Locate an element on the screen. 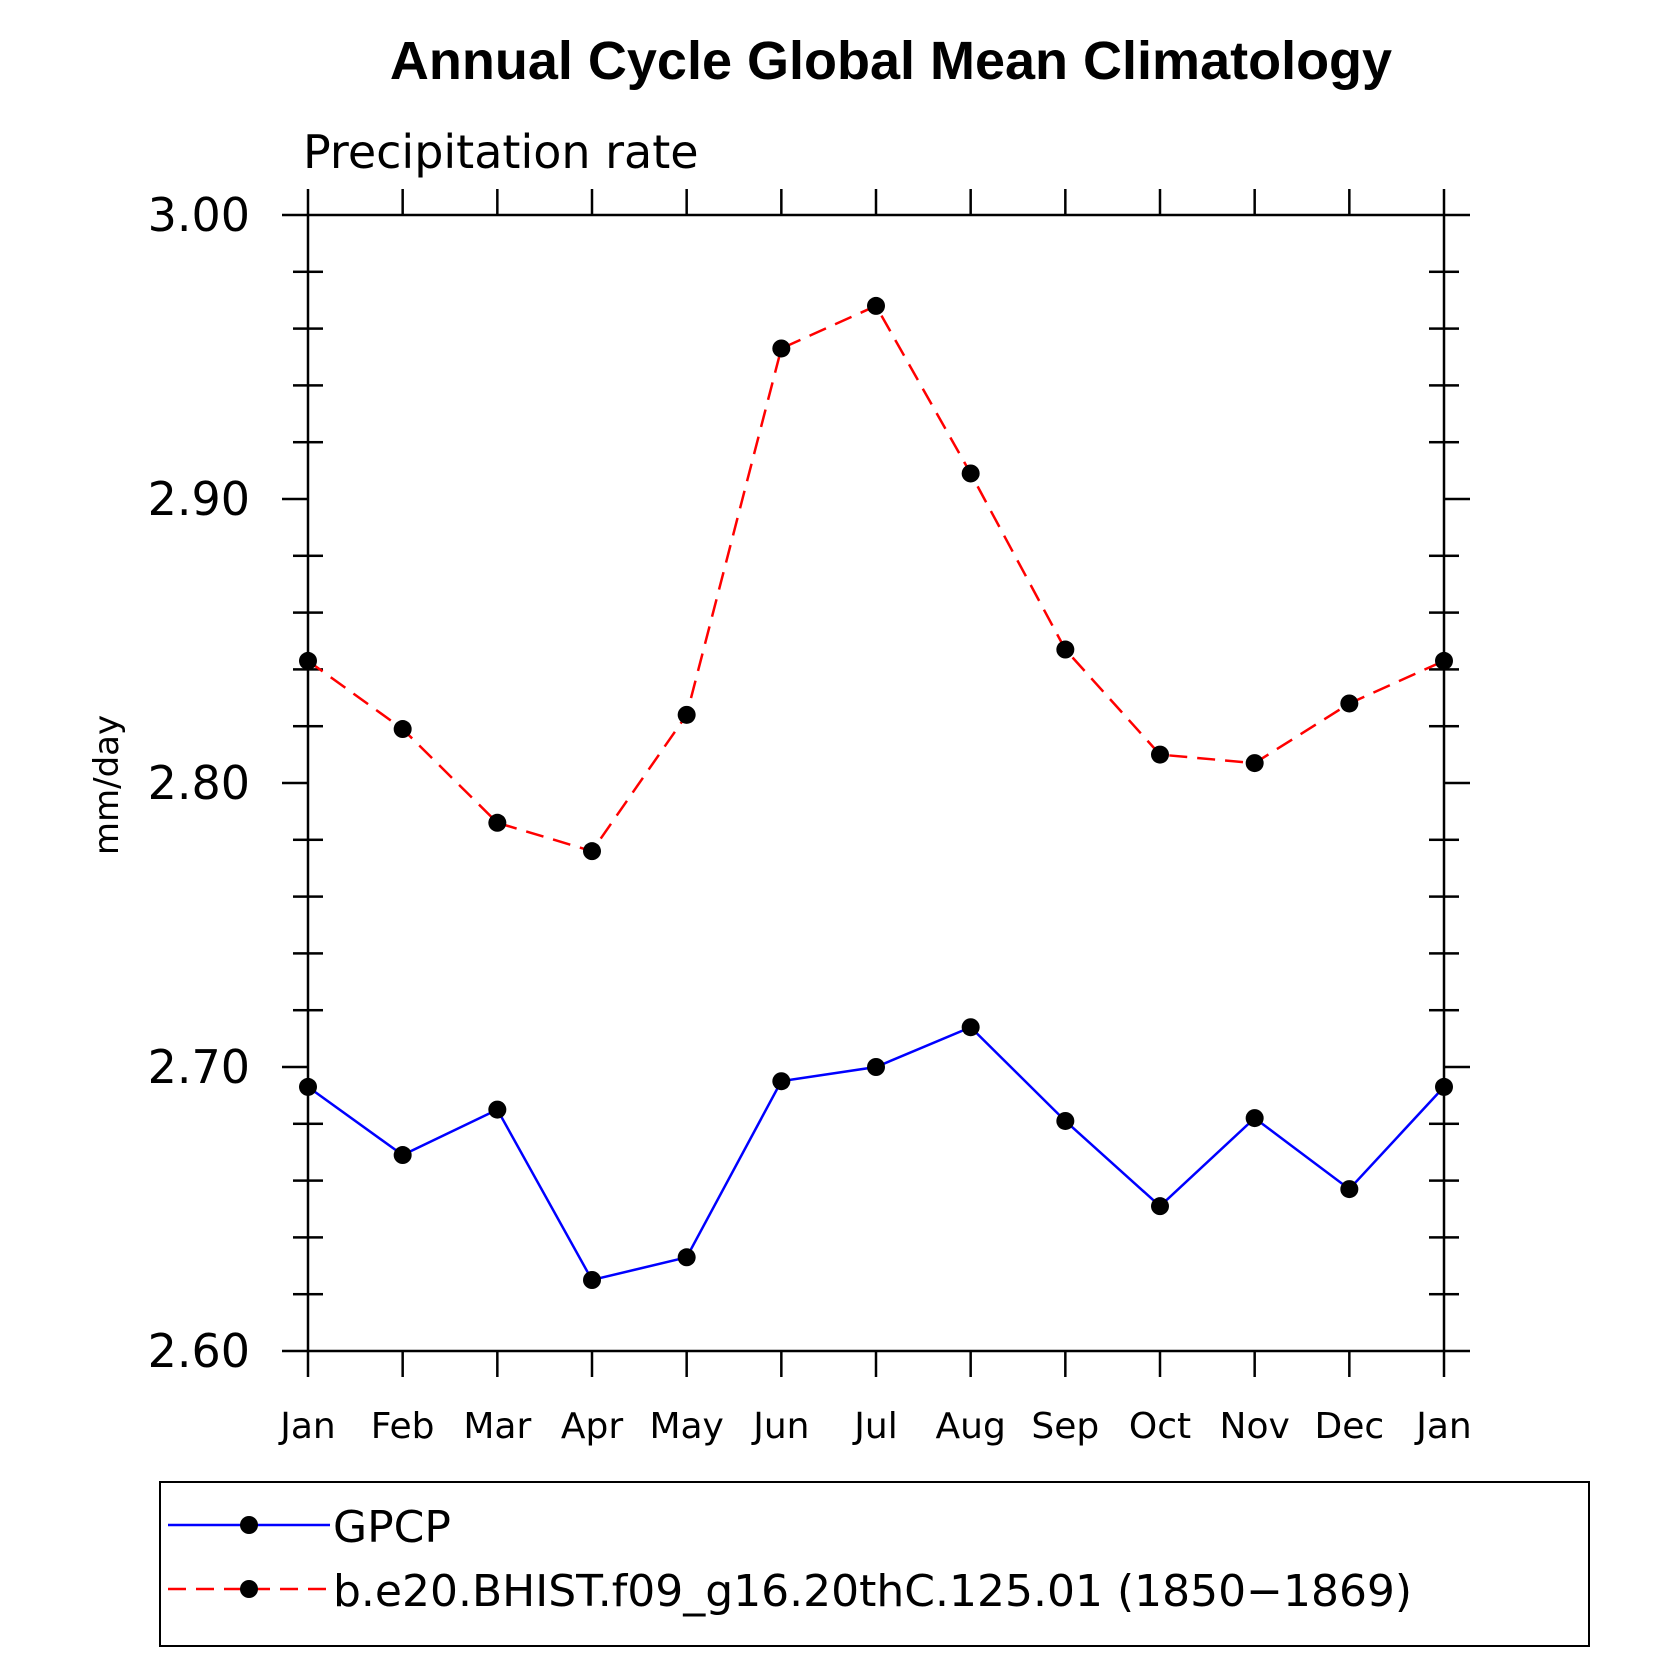 This screenshot has width=1663, height=1663. x-tick-label: Oct is located at coordinates (1160, 1426).